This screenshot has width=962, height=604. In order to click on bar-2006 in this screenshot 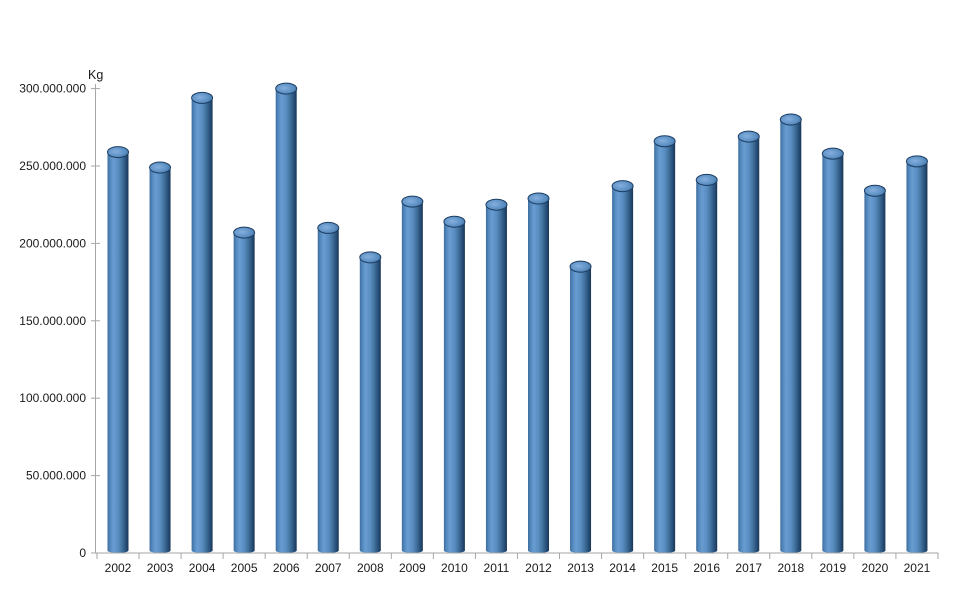, I will do `click(286, 317)`.